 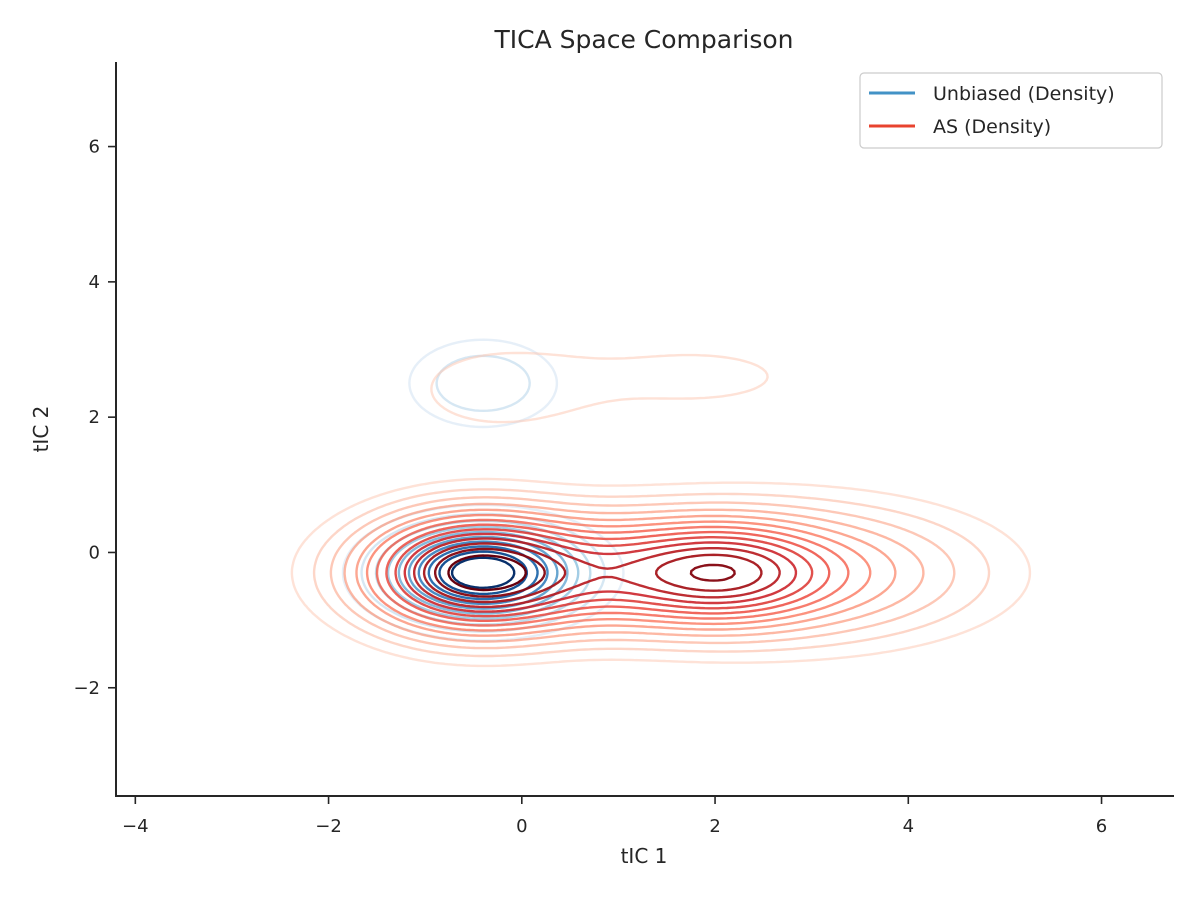 I want to click on y-tick-label: 4, so click(x=94, y=282).